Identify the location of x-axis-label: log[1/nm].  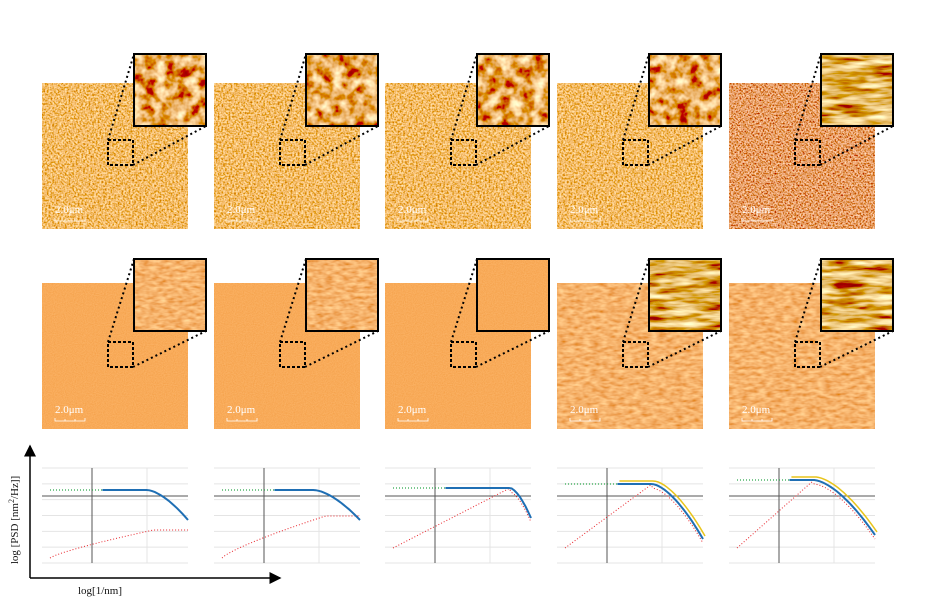
(100, 591).